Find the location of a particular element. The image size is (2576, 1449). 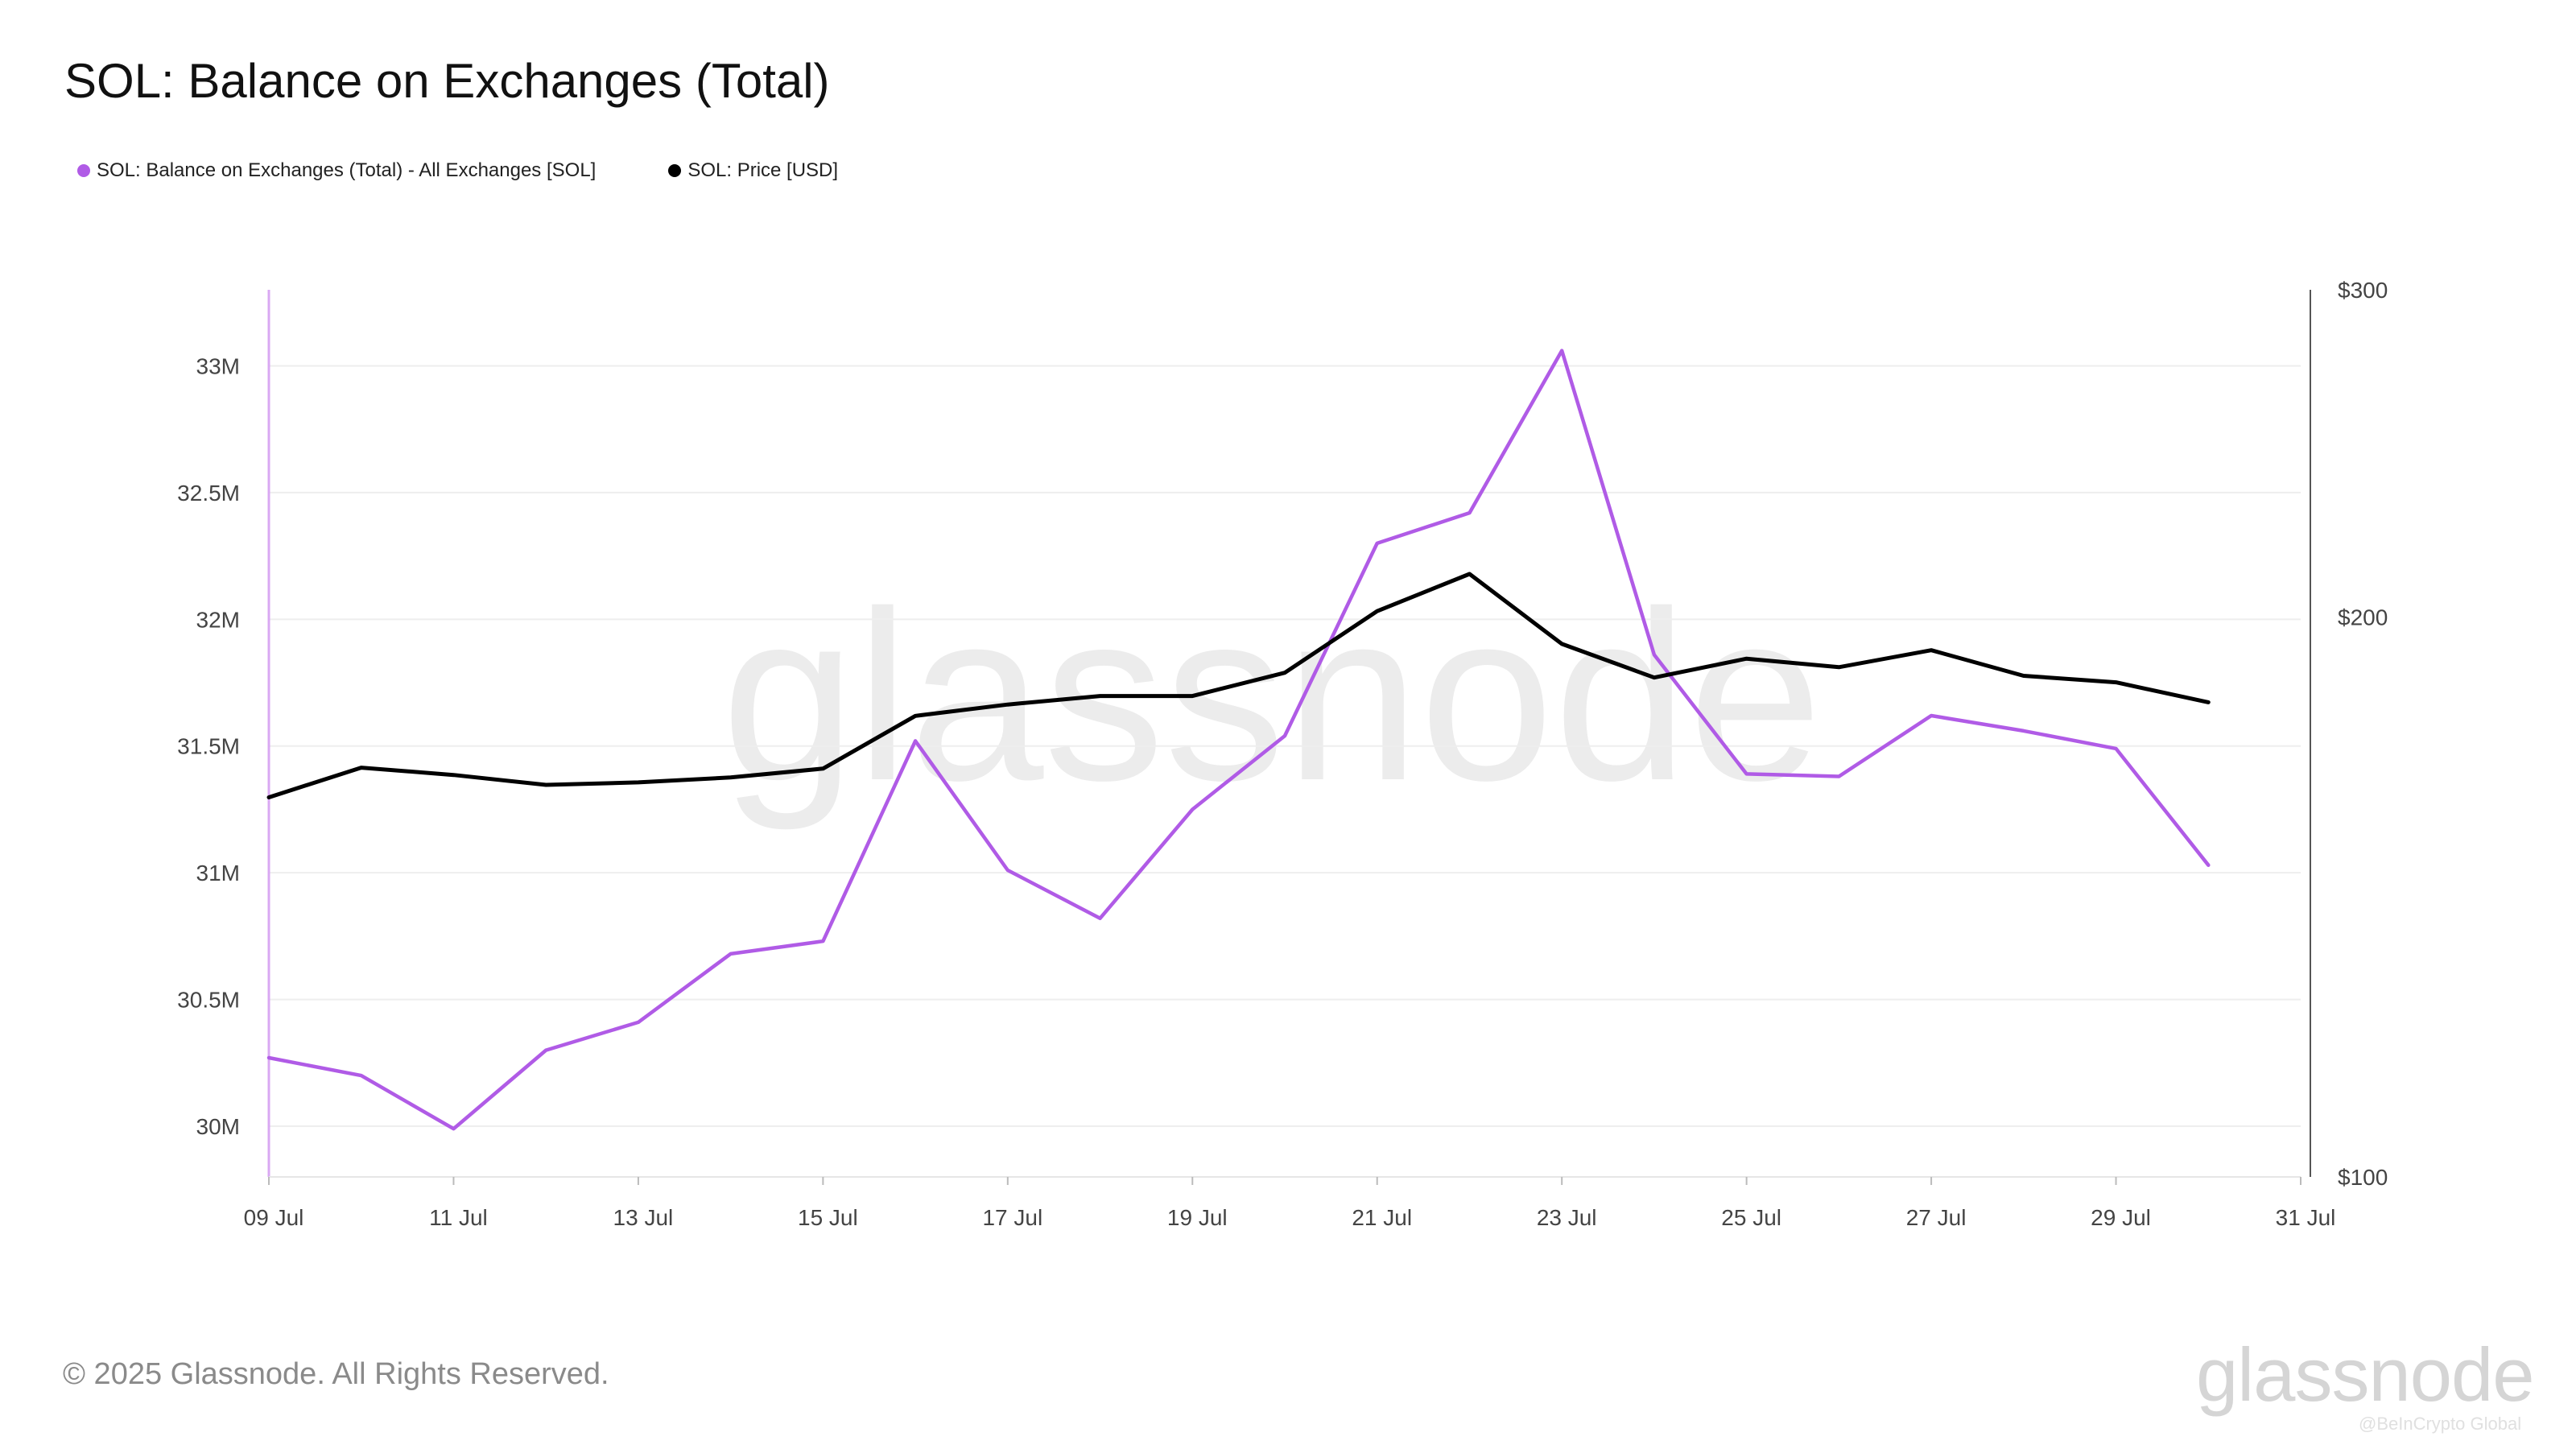

legend-dot-price is located at coordinates (675, 170).